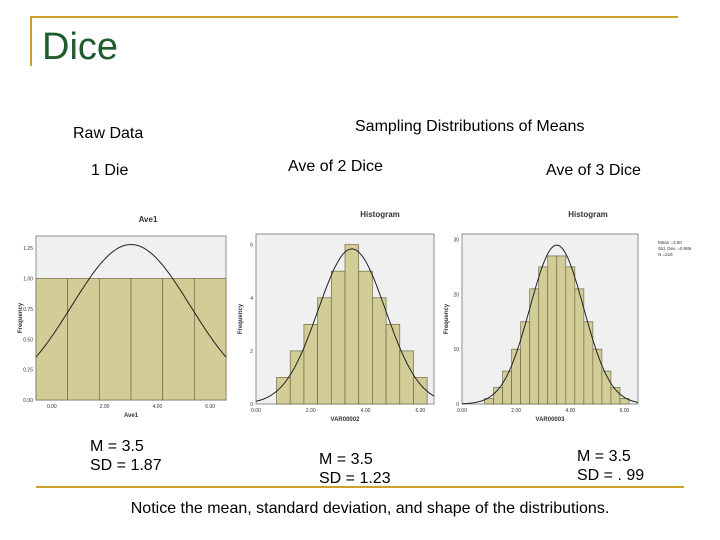 The width and height of the screenshot is (720, 540). What do you see at coordinates (354, 17) in the screenshot?
I see `top-rule` at bounding box center [354, 17].